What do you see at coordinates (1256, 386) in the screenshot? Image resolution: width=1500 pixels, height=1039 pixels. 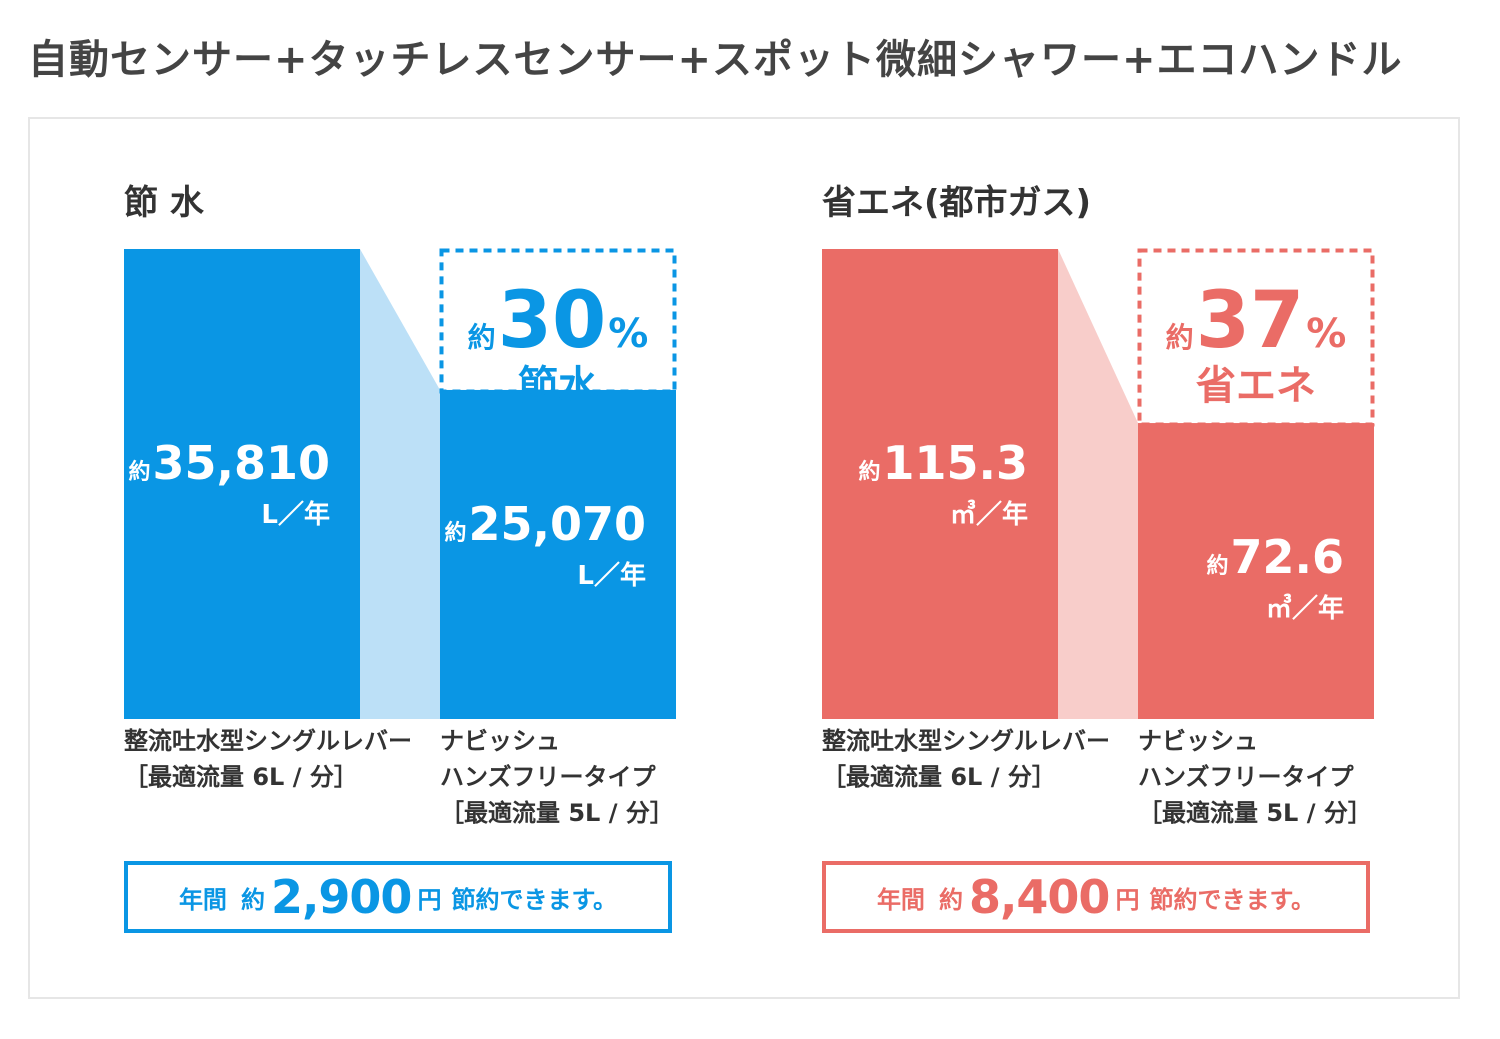 I see `reduction-label: 省エネ` at bounding box center [1256, 386].